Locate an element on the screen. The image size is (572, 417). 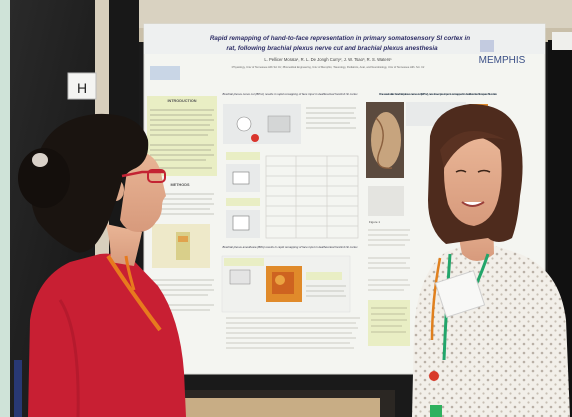
board-sign: H is located at coordinates (82, 86).